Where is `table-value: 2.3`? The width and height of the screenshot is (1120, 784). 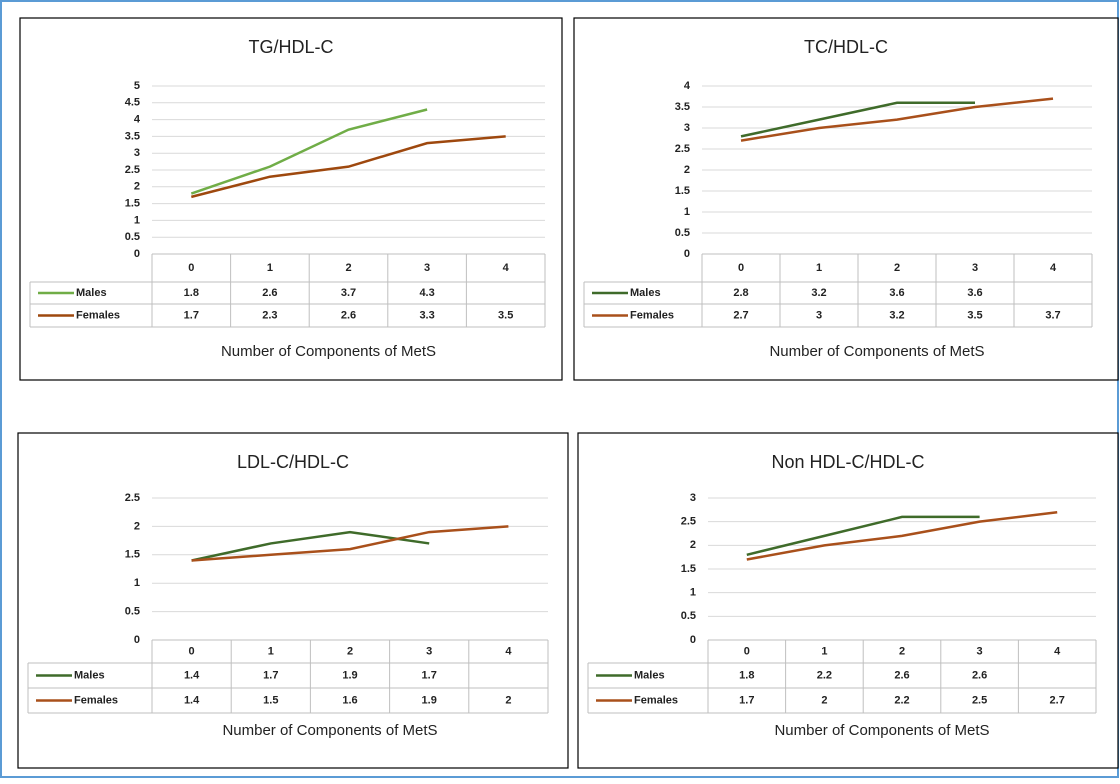
table-value: 2.3 is located at coordinates (269, 315).